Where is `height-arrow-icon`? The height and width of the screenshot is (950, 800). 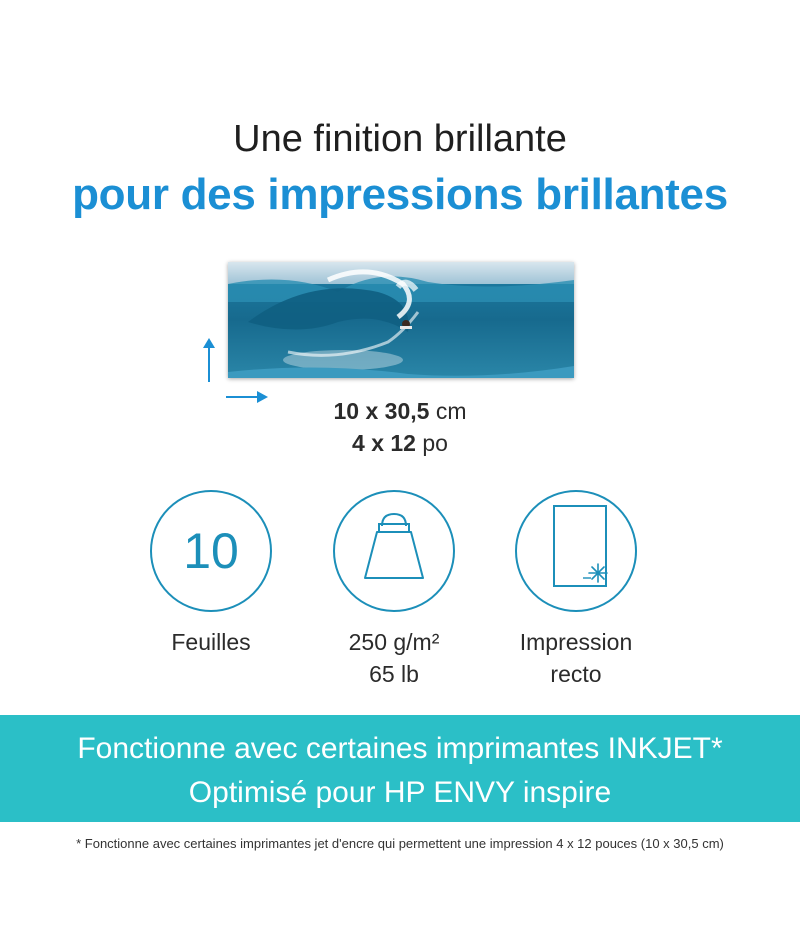
height-arrow-icon is located at coordinates (209, 360).